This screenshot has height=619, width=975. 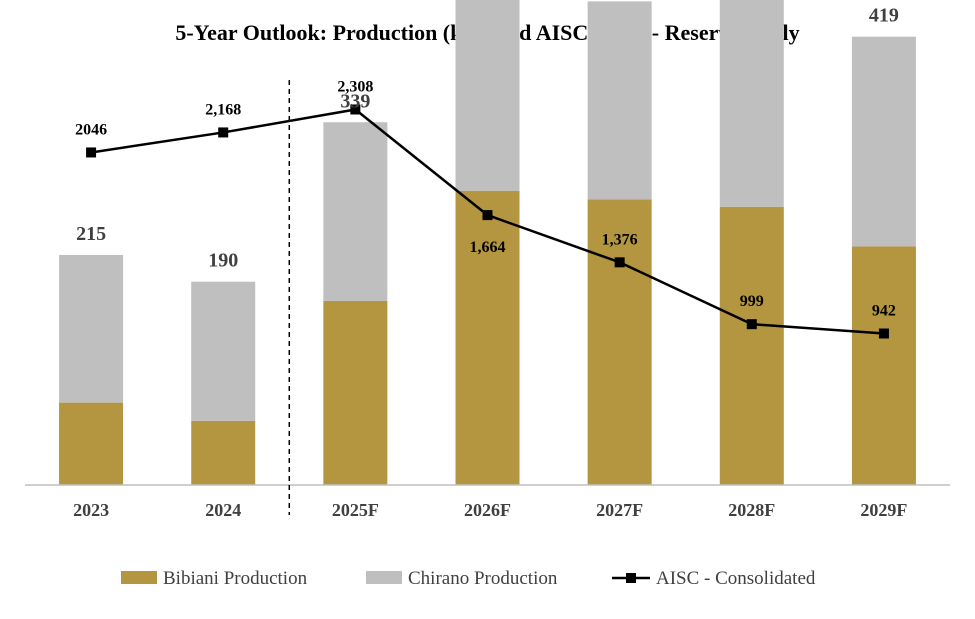 What do you see at coordinates (751, 324) in the screenshot?
I see `aisc-marker-2028F` at bounding box center [751, 324].